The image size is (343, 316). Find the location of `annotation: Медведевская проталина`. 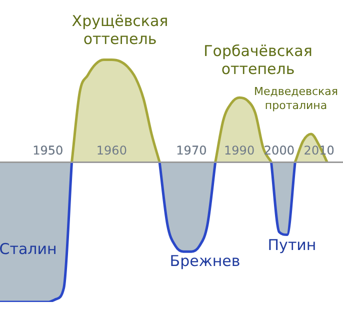

annotation: Медведевская проталина is located at coordinates (296, 98).